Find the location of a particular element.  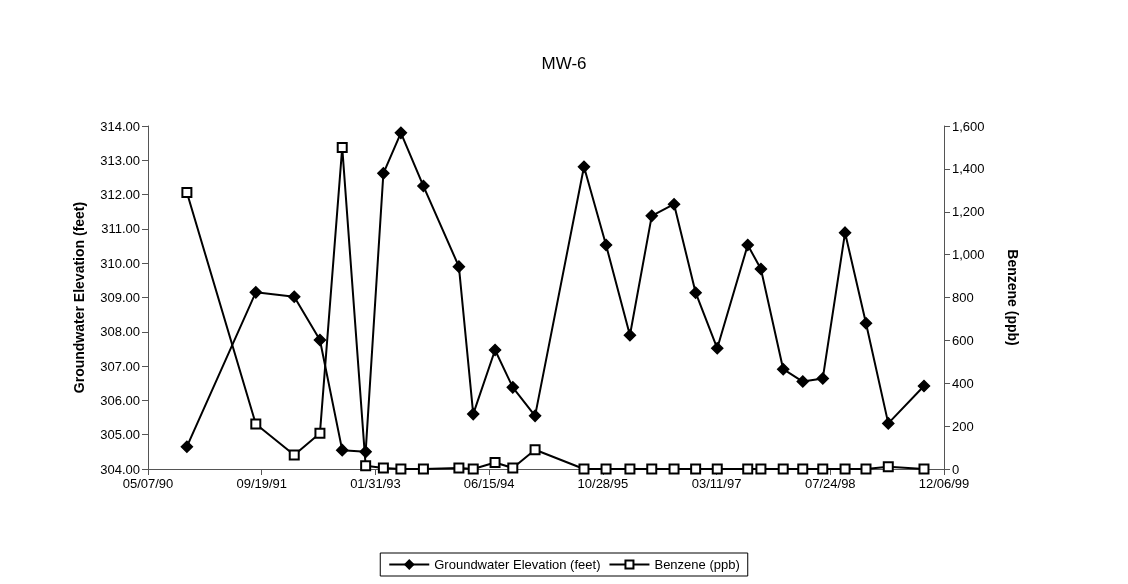

y-tick-label: 308.00 is located at coordinates (120, 332).